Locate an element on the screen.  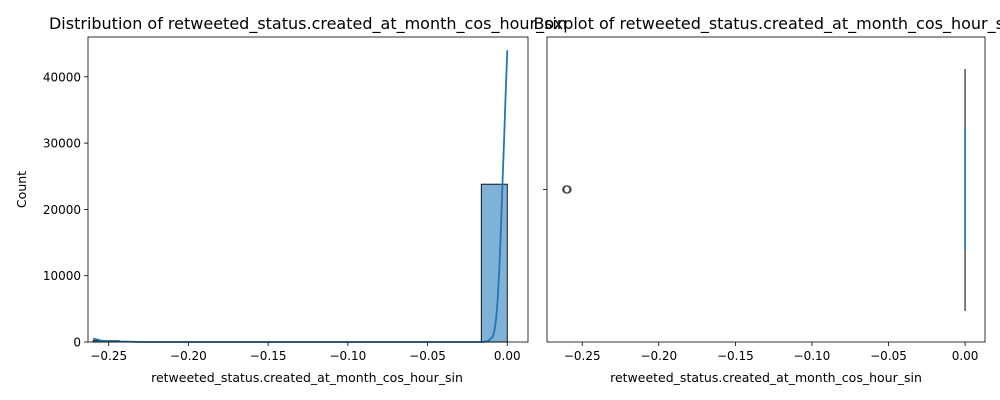
histogram-bar is located at coordinates (494, 263).